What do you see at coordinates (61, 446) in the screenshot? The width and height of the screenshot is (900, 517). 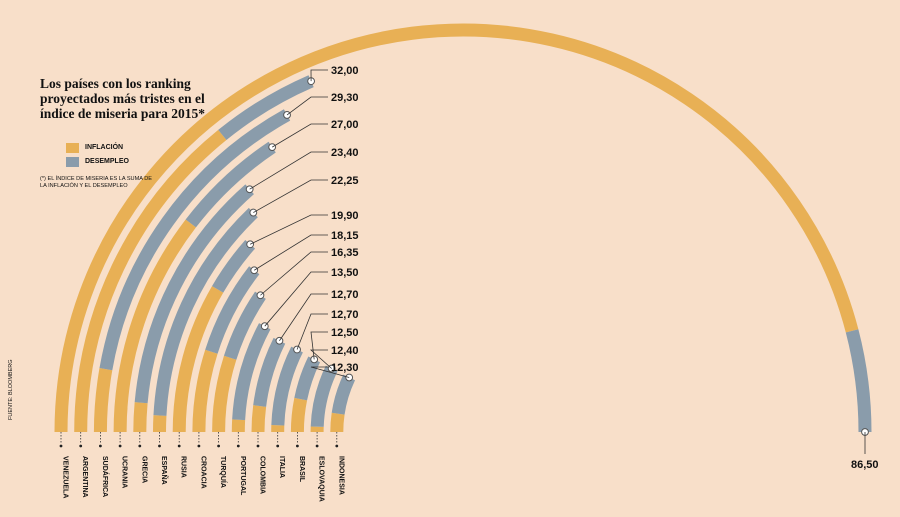 I see `baseline-dot-venezuela` at bounding box center [61, 446].